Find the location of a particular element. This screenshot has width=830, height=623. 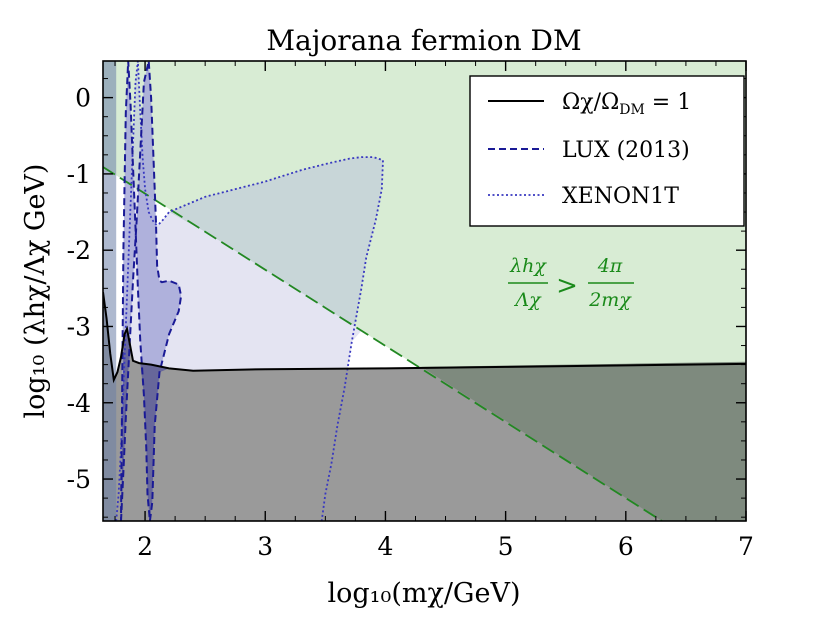

x-axis-label: log₁₀(mχ/GeV) is located at coordinates (424, 593).